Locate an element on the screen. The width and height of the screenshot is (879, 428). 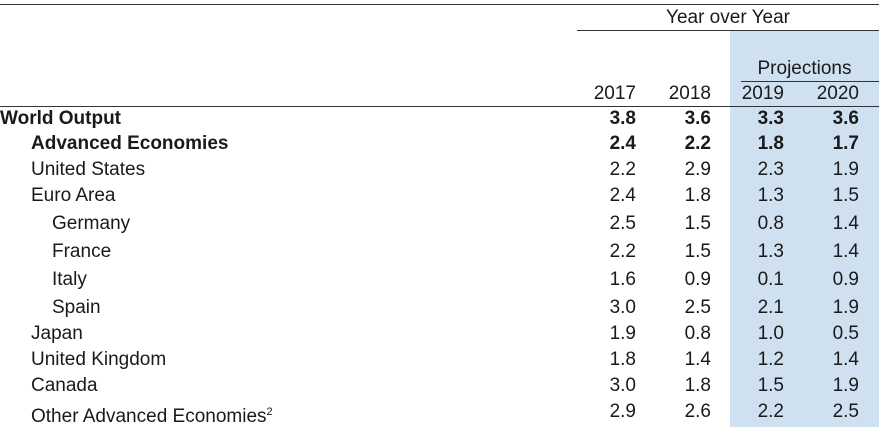
header-rule is located at coordinates (439, 106).